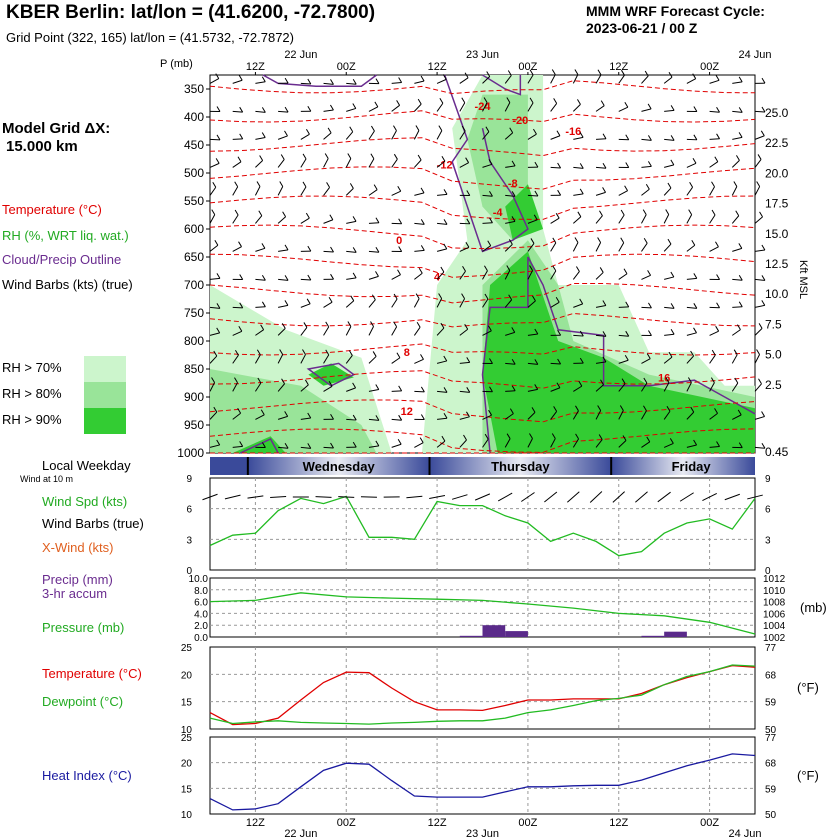  What do you see at coordinates (194, 89) in the screenshot?
I see `pressure-tick-label: 350` at bounding box center [194, 89].